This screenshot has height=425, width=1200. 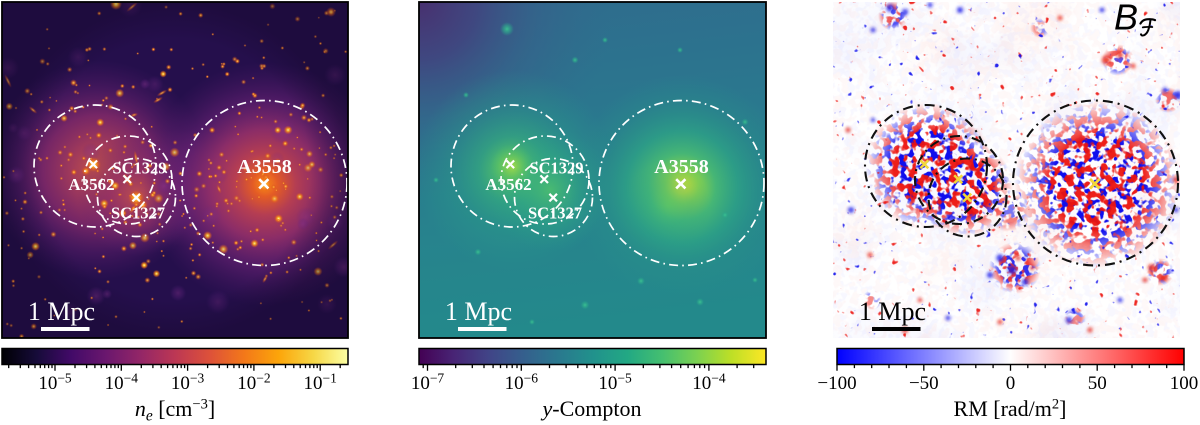 I want to click on svg-text: 100, so click(x=1184, y=383).